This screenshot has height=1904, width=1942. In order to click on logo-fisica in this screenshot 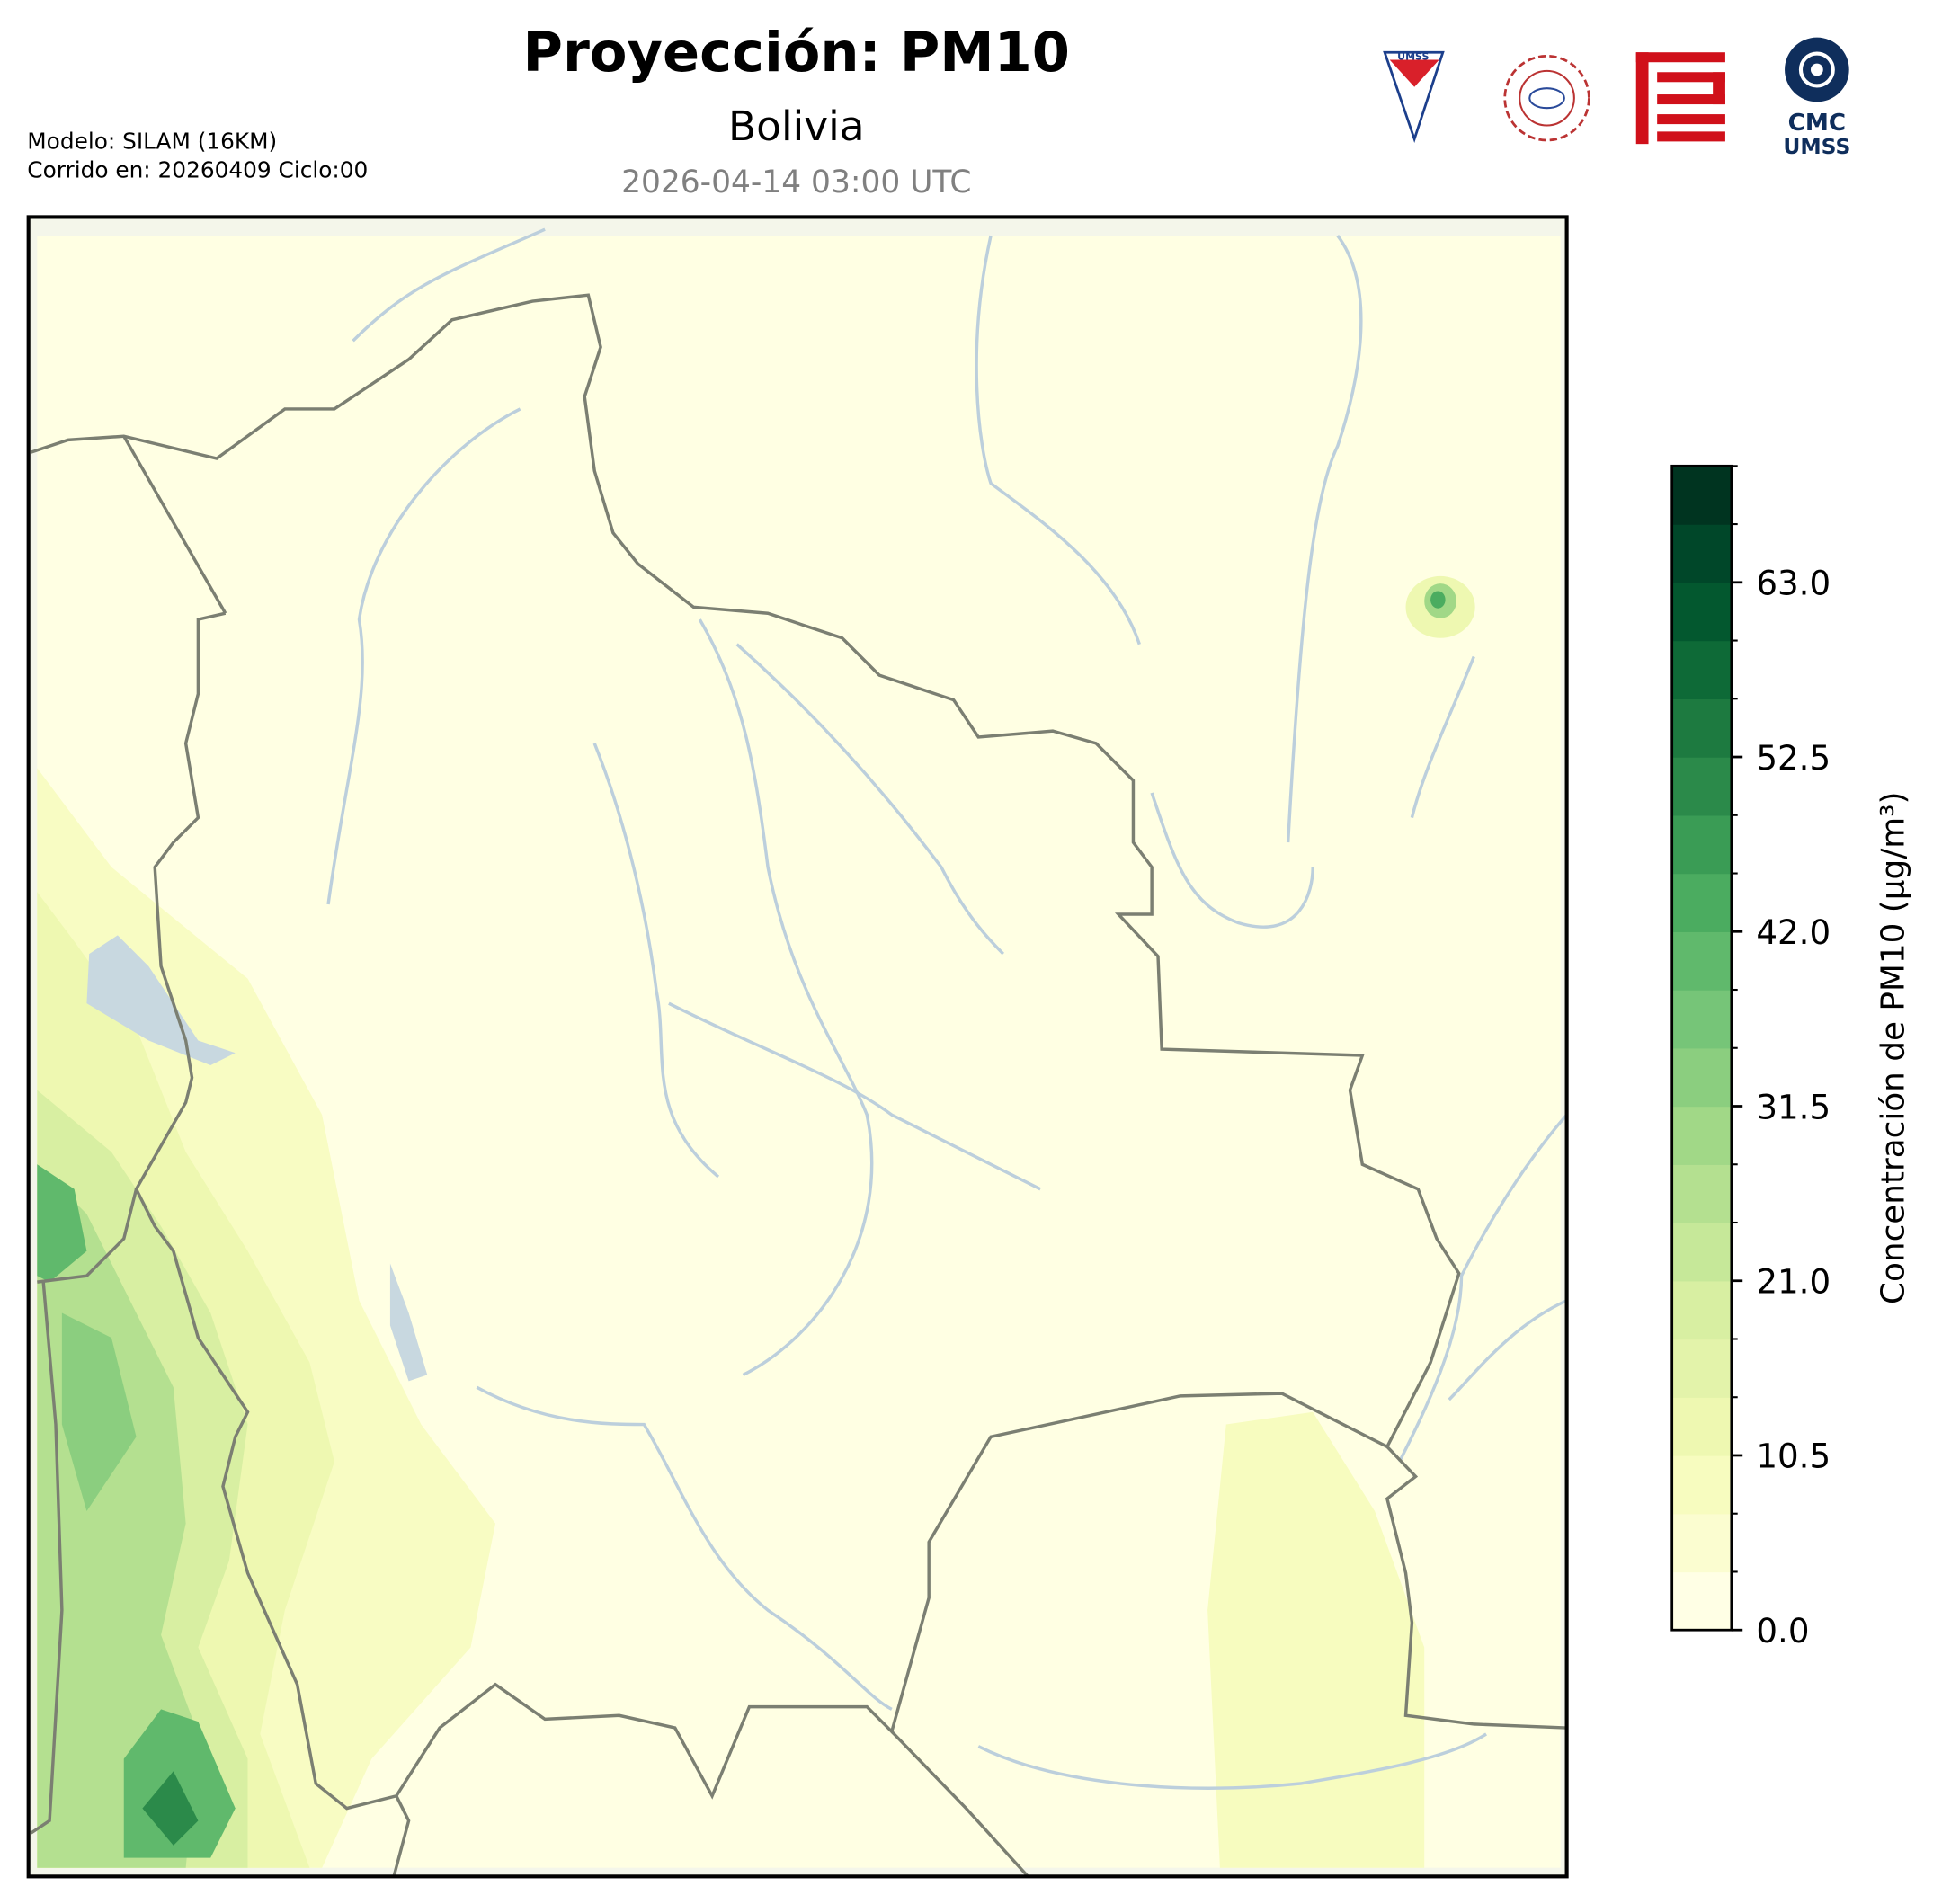, I will do `click(1546, 98)`.